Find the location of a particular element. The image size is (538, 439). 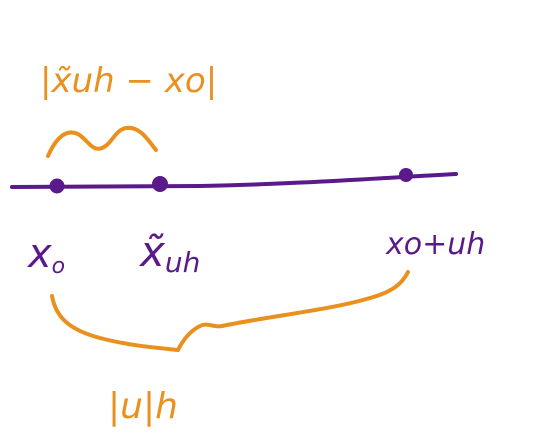

label-x0: xo is located at coordinates (45, 255).